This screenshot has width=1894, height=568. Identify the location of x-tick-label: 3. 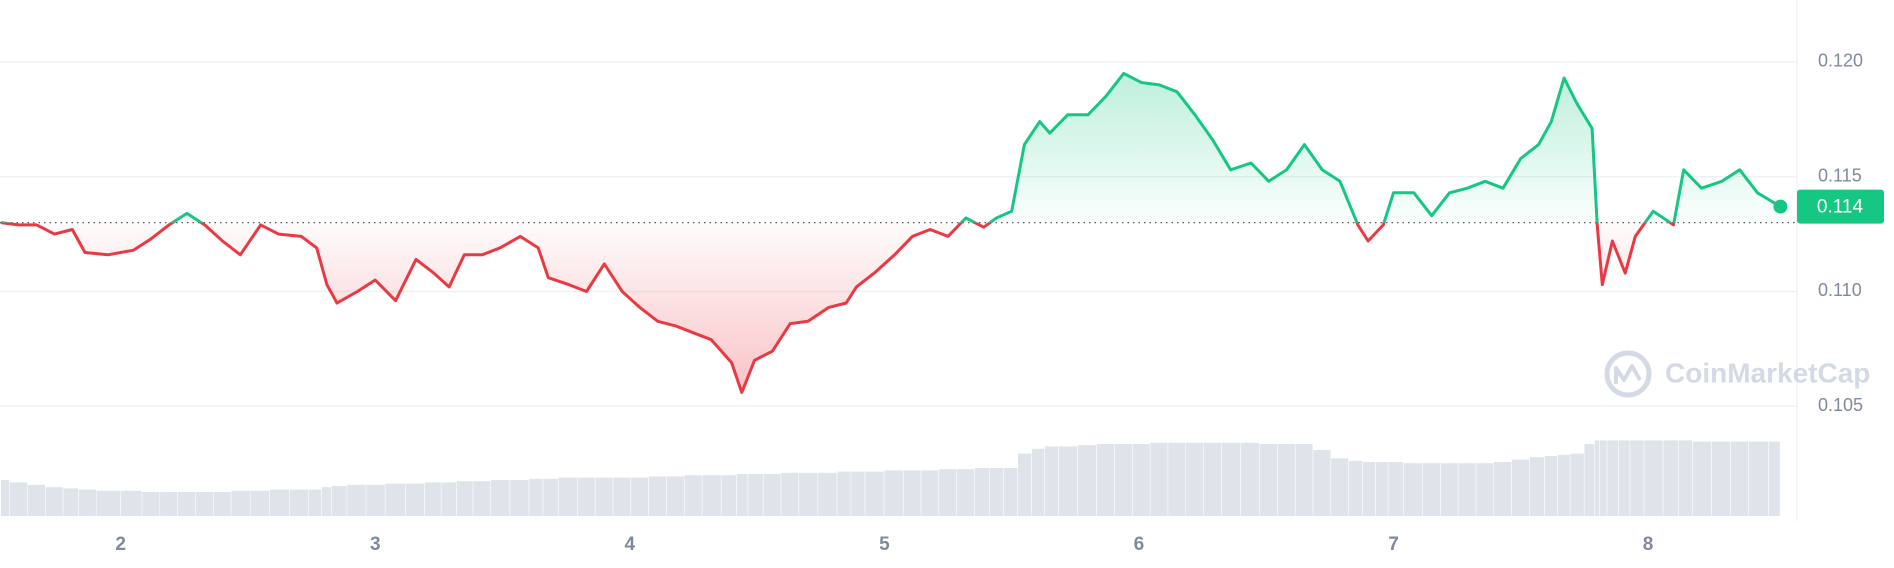
(375, 544).